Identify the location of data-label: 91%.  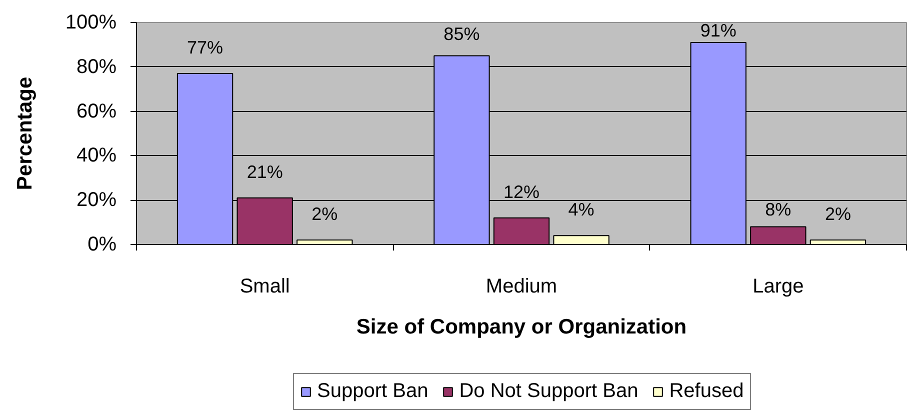
(718, 30).